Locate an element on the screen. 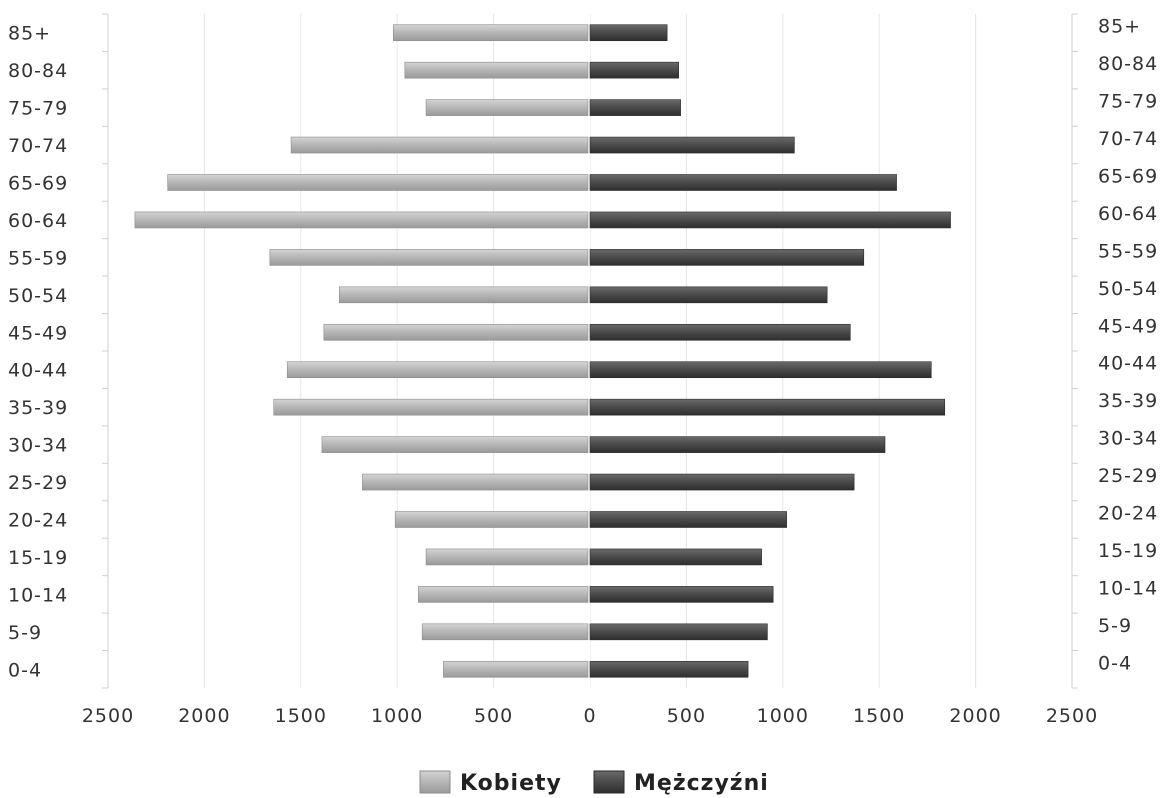  category-label-right: 35-39 is located at coordinates (1128, 401).